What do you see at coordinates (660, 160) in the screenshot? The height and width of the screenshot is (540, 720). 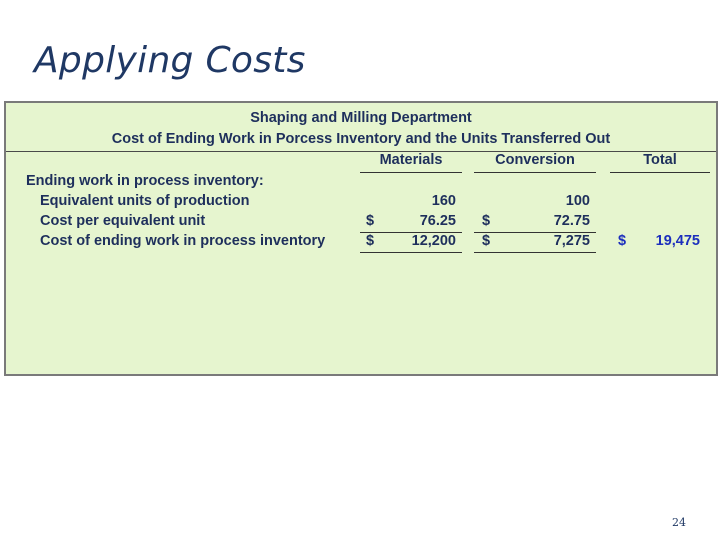 I see `column-header-total: Total` at bounding box center [660, 160].